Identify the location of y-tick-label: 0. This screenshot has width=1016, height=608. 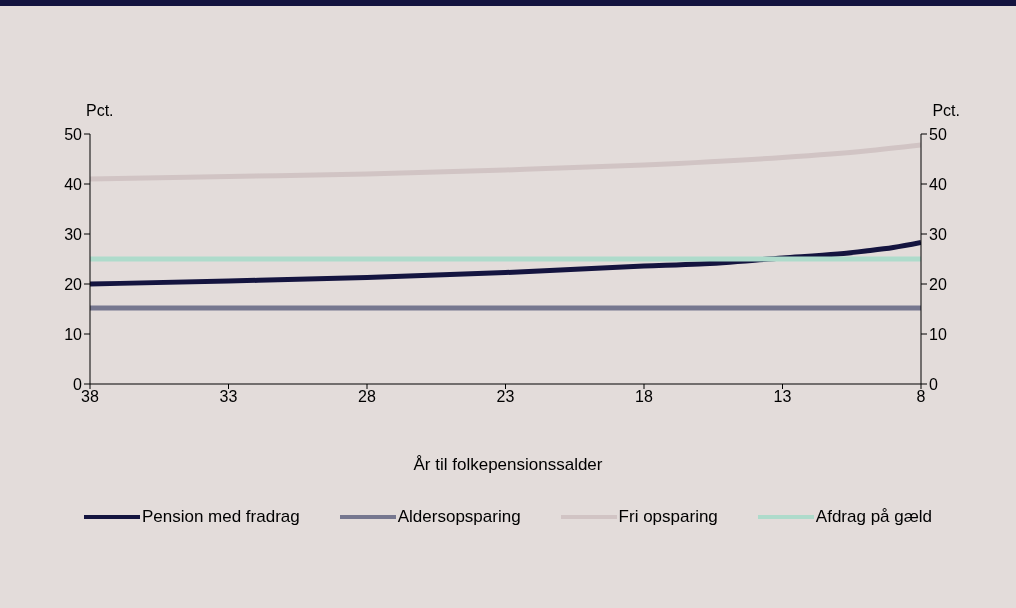
(78, 384).